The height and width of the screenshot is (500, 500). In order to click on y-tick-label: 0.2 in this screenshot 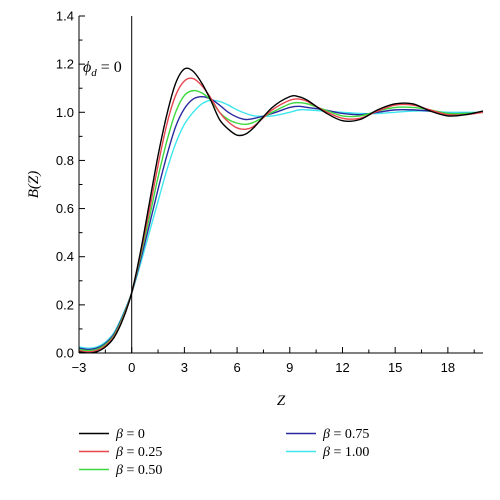, I will do `click(65, 304)`.